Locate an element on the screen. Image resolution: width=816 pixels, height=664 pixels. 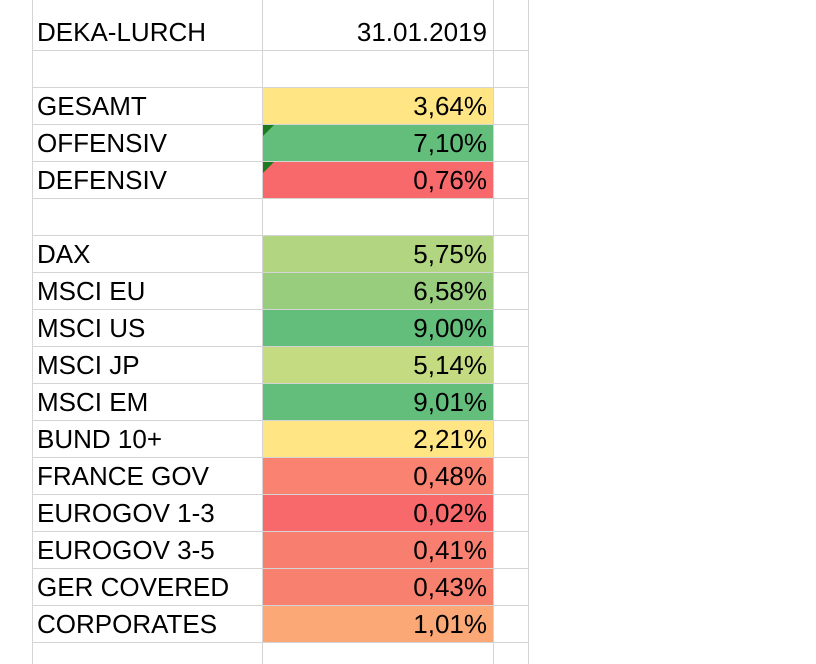
cell-value: 0,76% is located at coordinates (378, 180).